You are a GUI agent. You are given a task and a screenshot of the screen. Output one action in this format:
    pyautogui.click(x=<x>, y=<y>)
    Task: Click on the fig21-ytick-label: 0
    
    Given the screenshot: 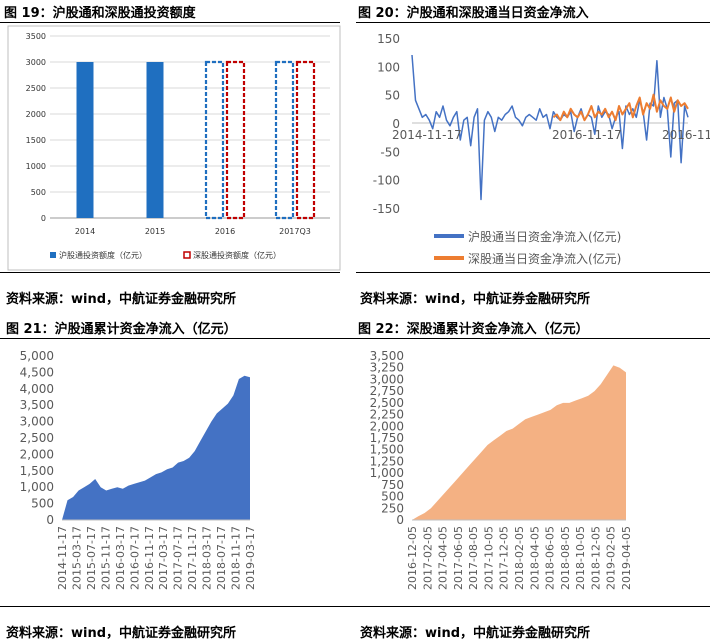 What is the action you would take?
    pyautogui.click(x=50, y=520)
    